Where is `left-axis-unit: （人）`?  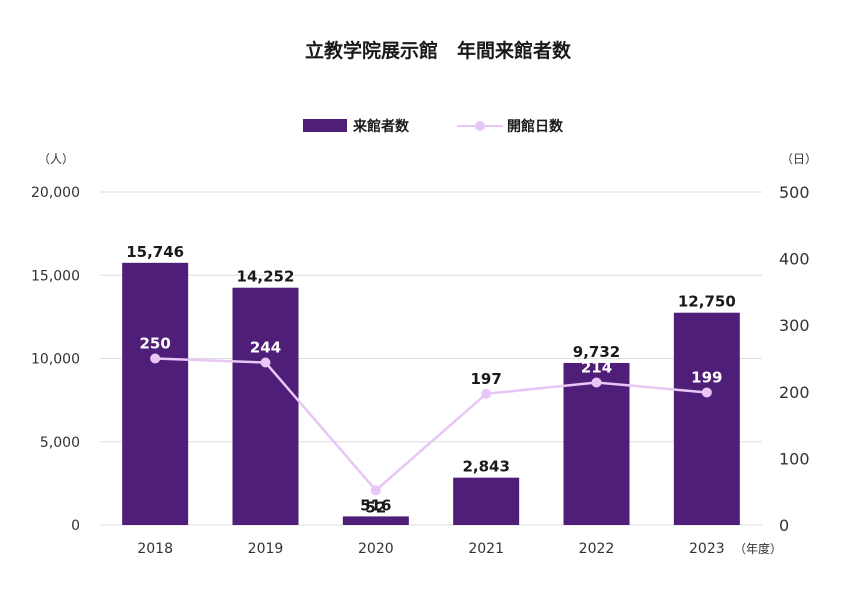 left-axis-unit: （人） is located at coordinates (56, 159).